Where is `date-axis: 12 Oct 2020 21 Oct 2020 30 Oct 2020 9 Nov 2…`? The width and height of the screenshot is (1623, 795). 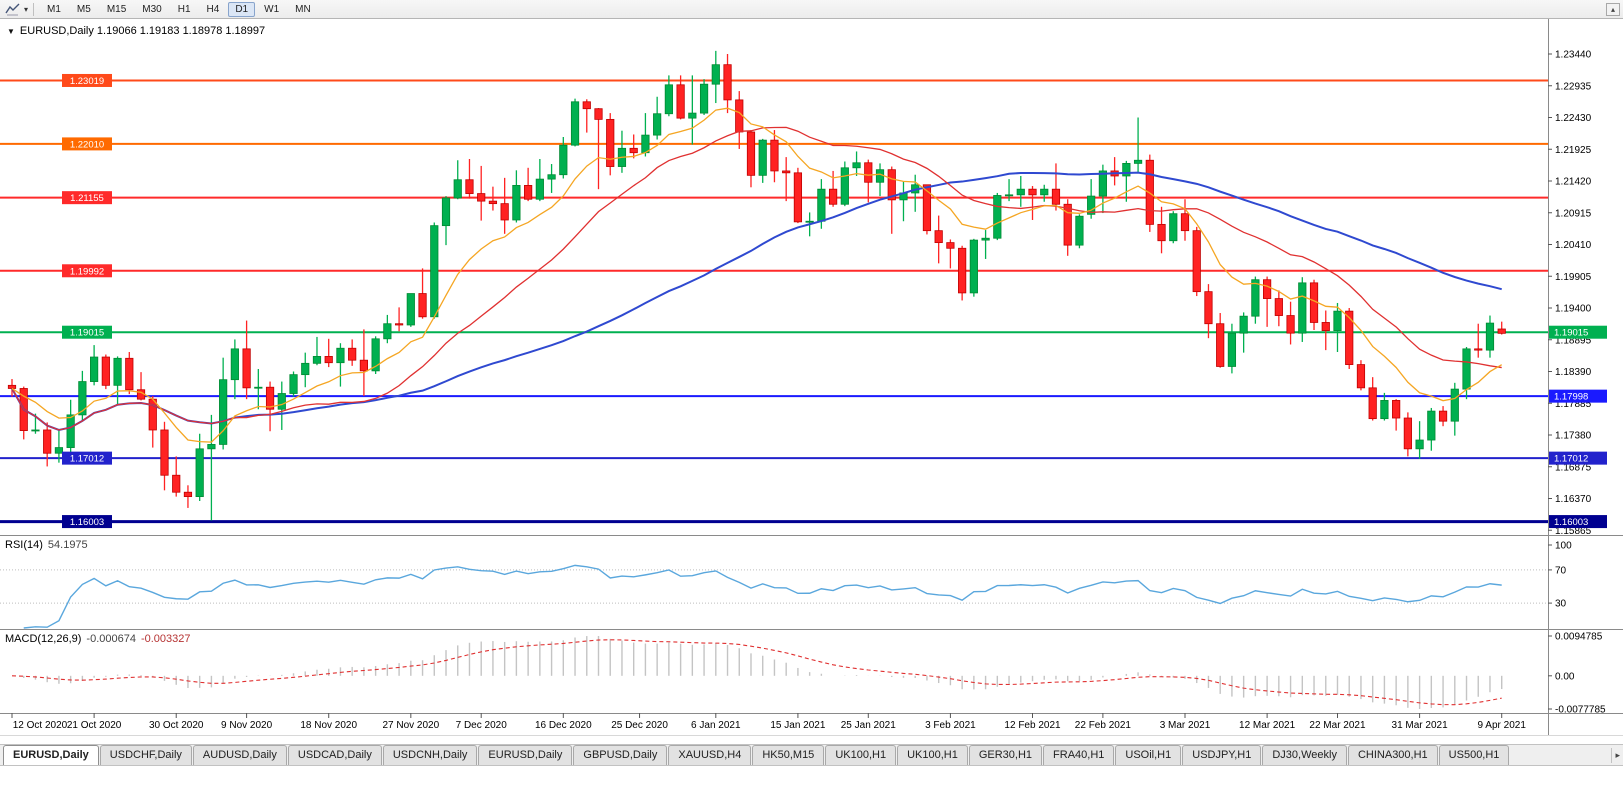
date-axis: 12 Oct 2020 21 Oct 2020 30 Oct 2020 9 Nov 2… is located at coordinates (768, 722).